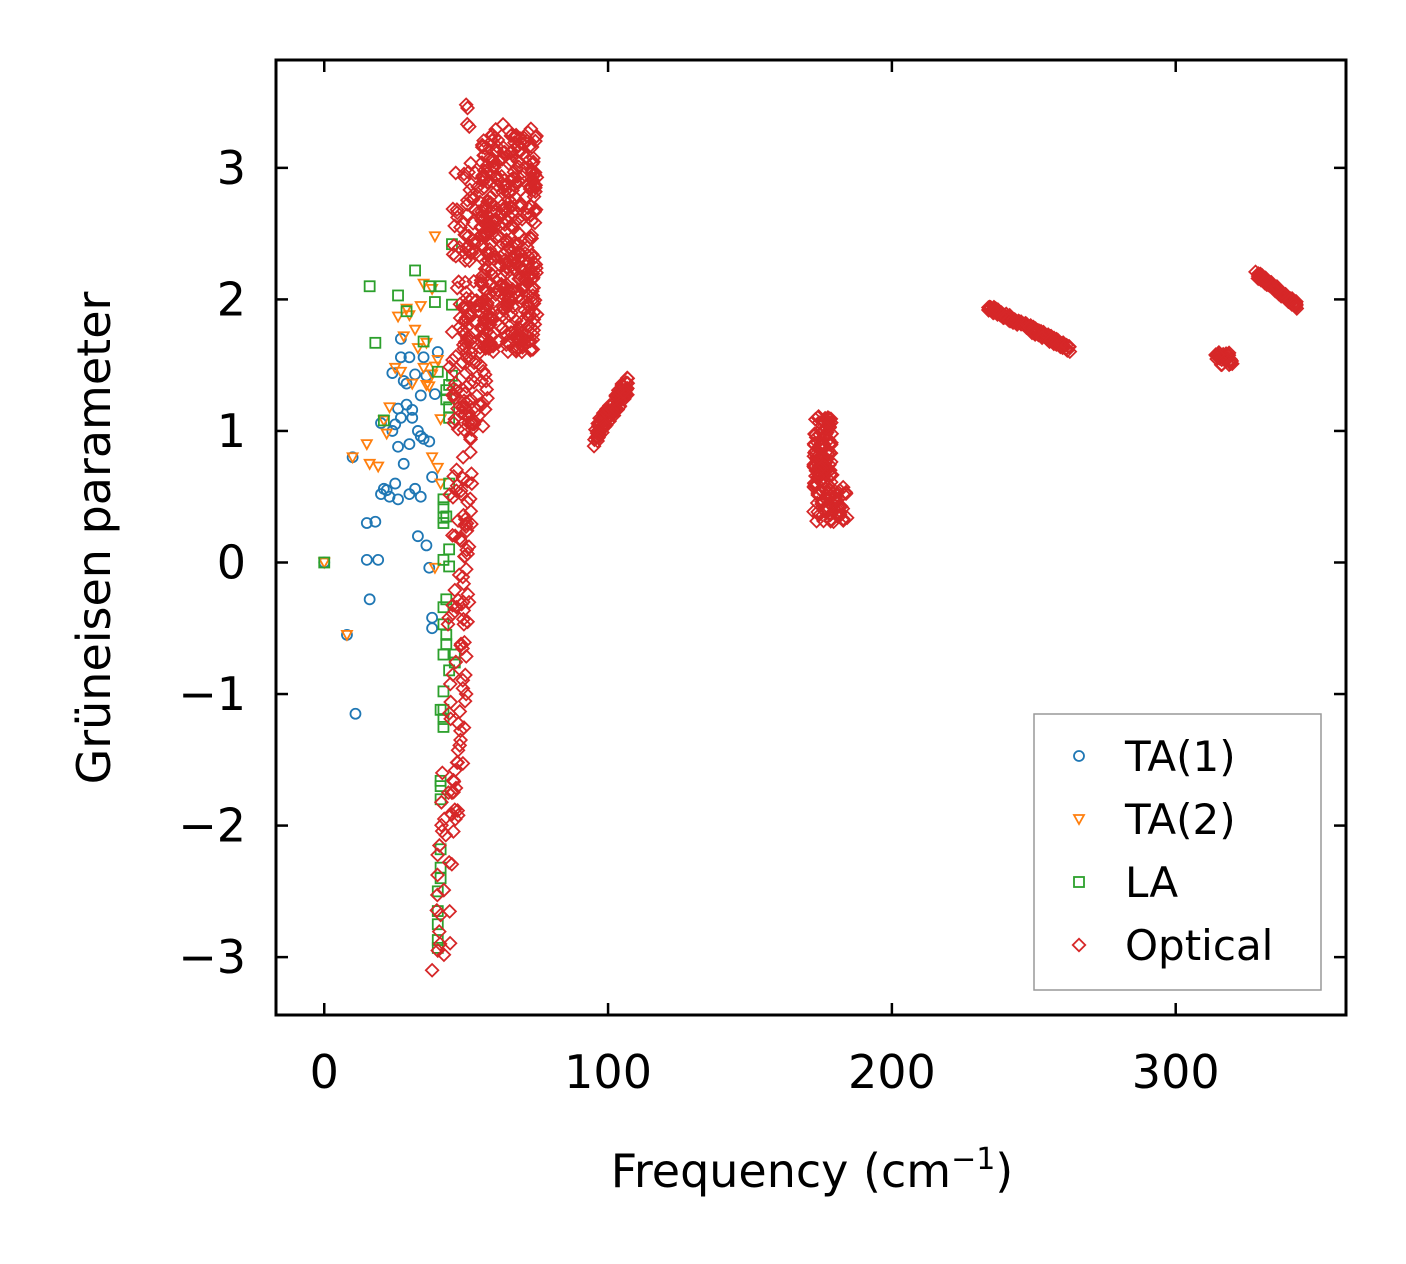 Image resolution: width=1406 pixels, height=1264 pixels. Describe the element at coordinates (324, 1072) in the screenshot. I see `x-tick-label: 0` at that location.